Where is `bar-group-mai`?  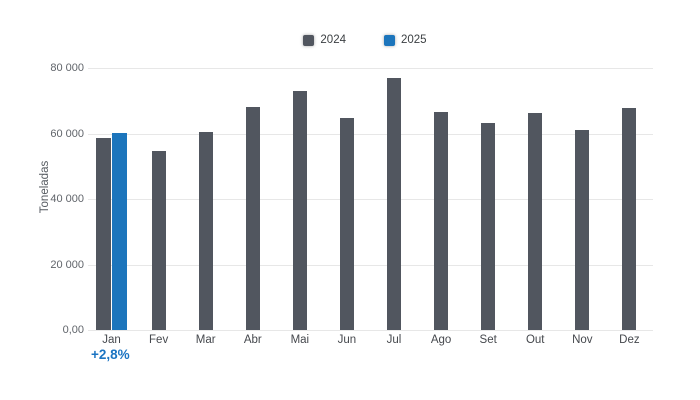 bar-group-mai is located at coordinates (299, 199).